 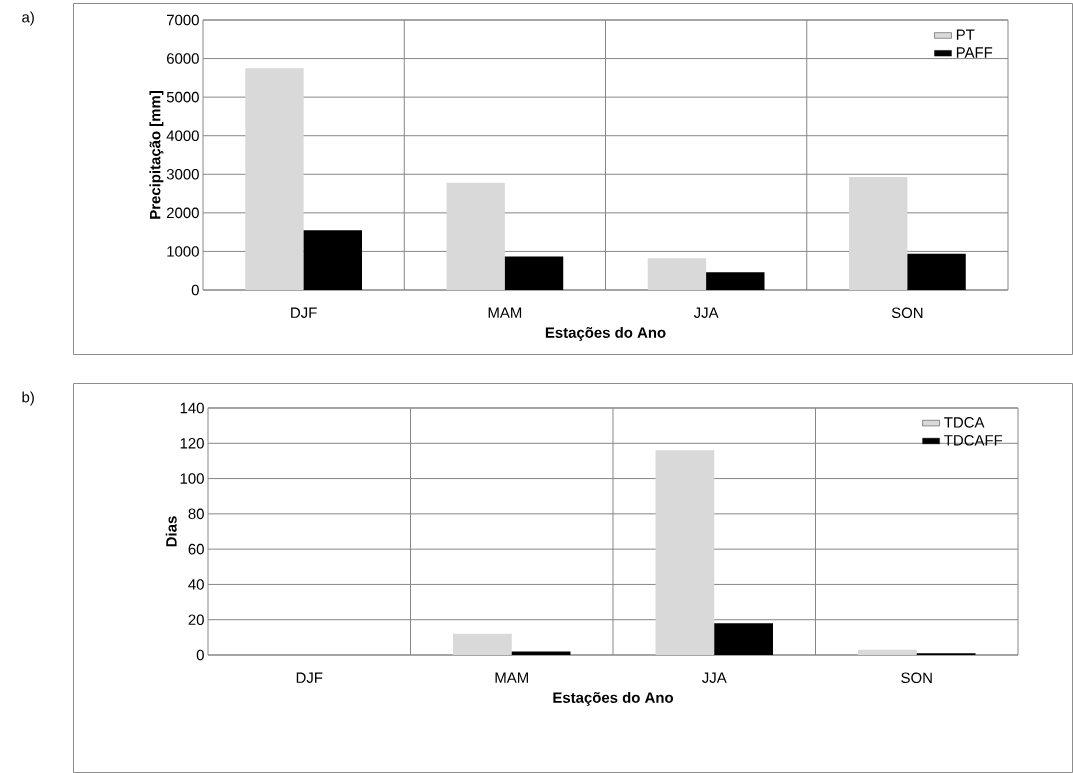 I want to click on y-tick-label: 120, so click(x=192, y=443).